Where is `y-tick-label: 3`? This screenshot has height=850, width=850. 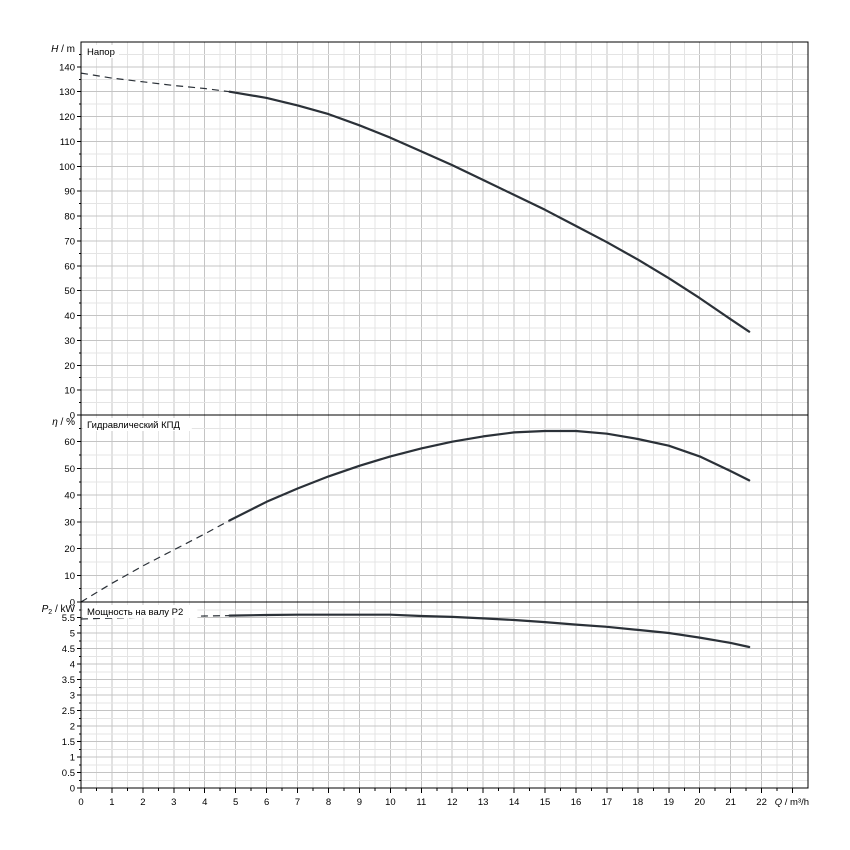
y-tick-label: 3 is located at coordinates (72, 696).